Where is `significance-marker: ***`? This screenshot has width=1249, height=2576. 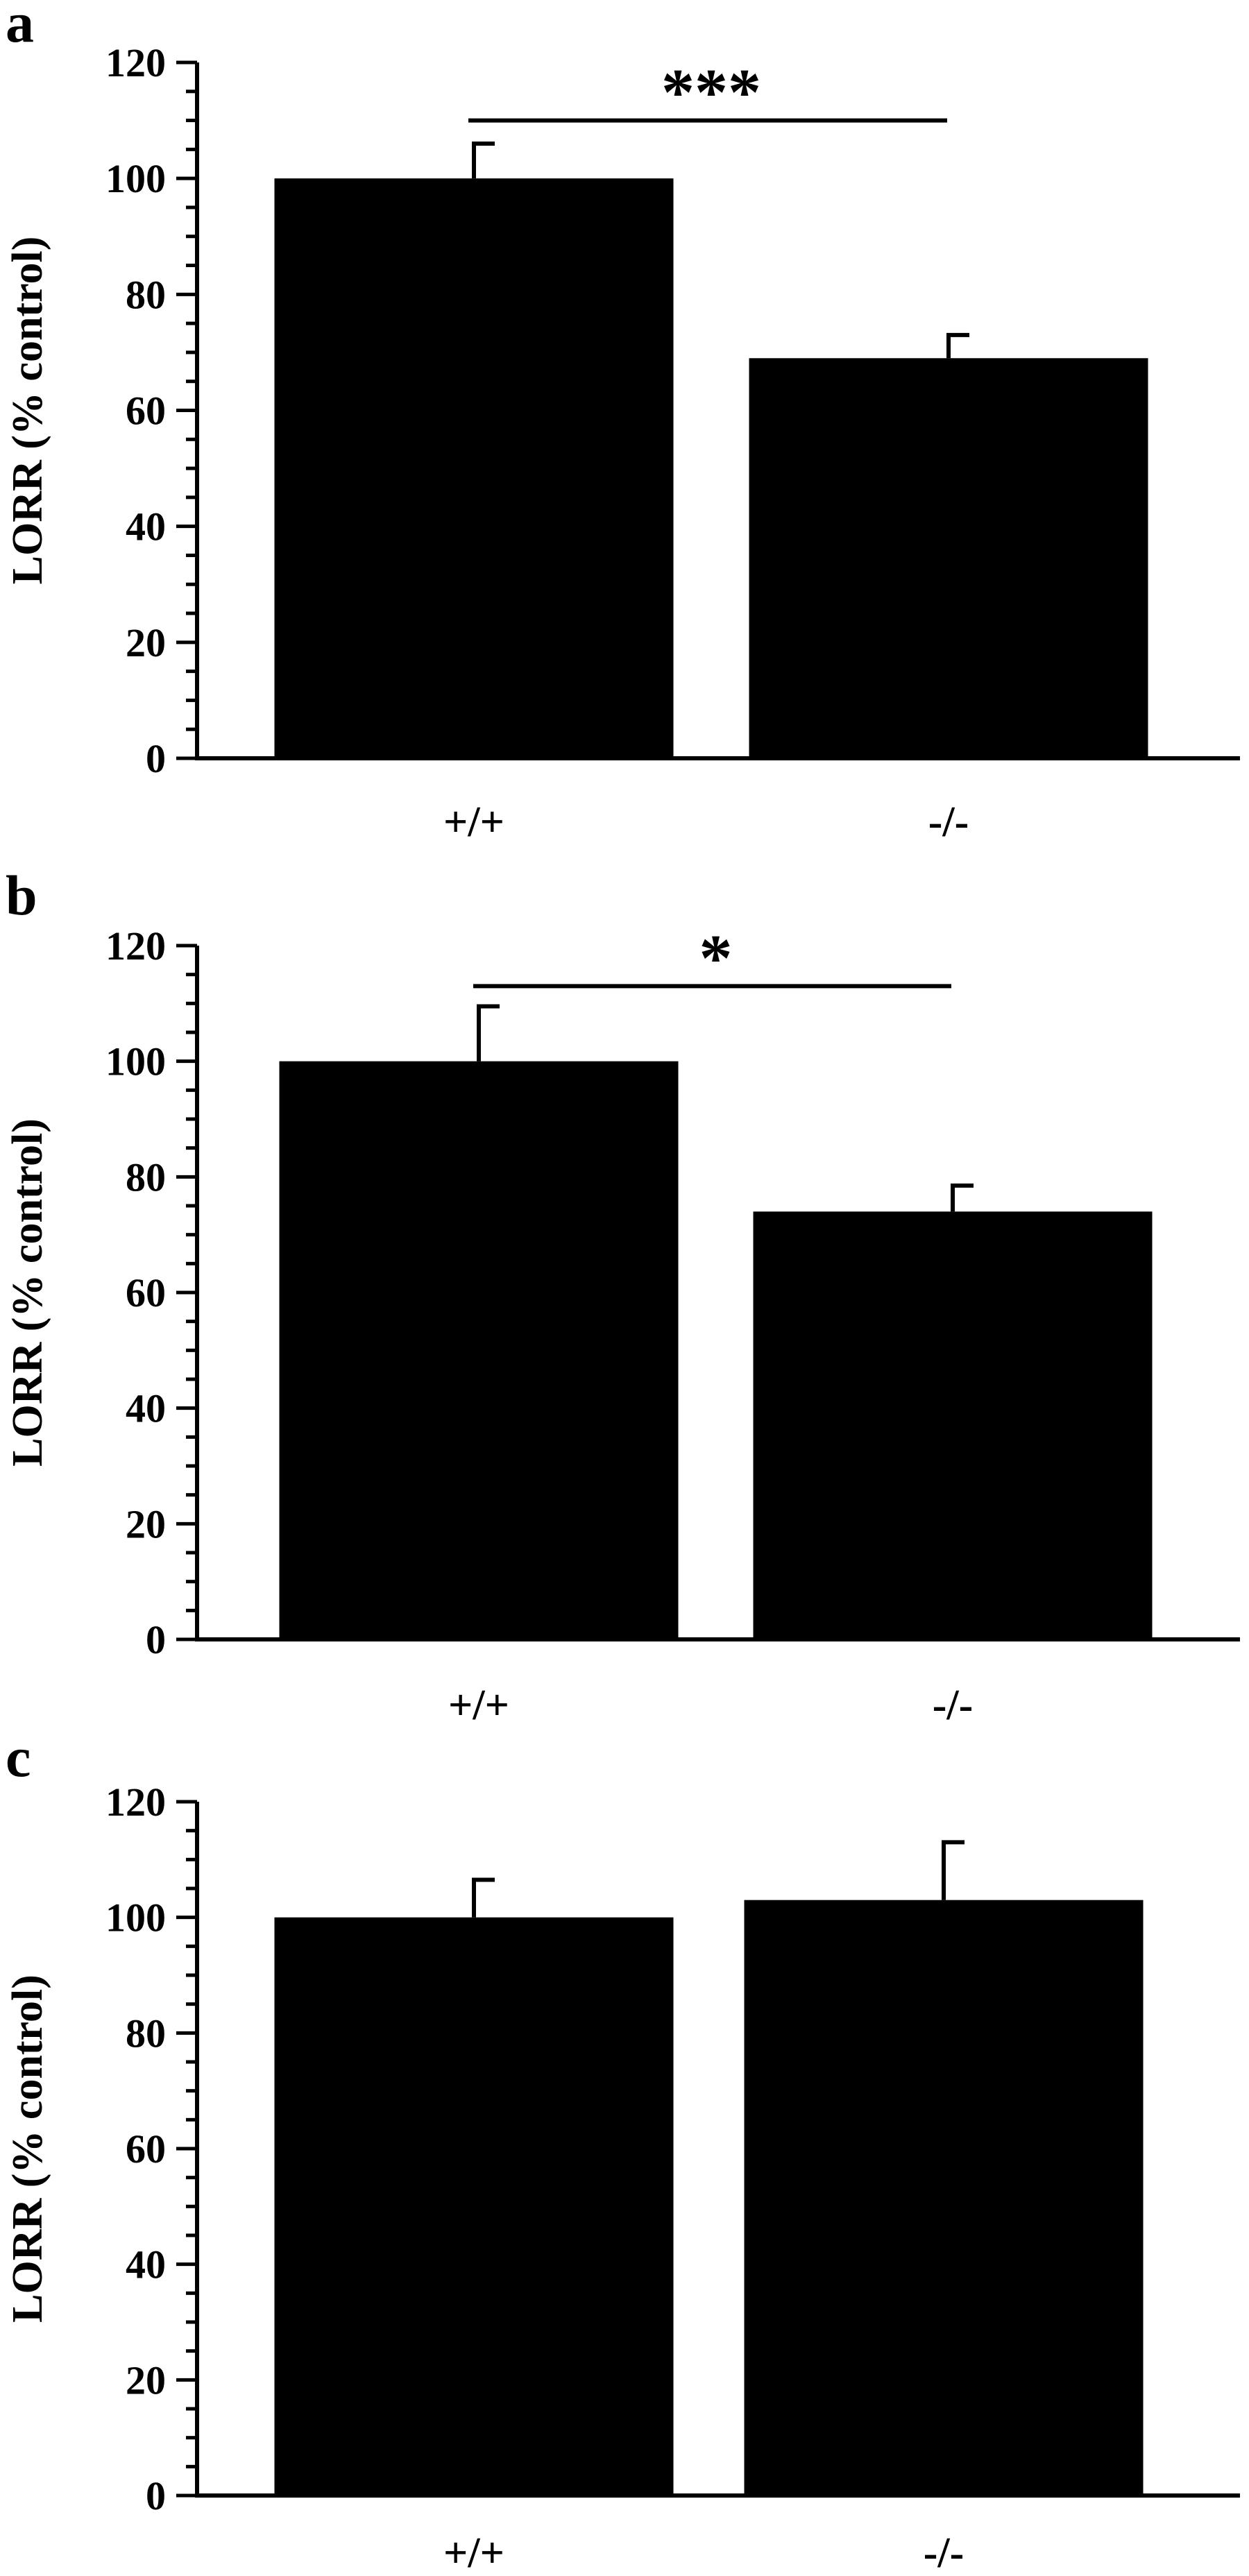 significance-marker: *** is located at coordinates (707, 93).